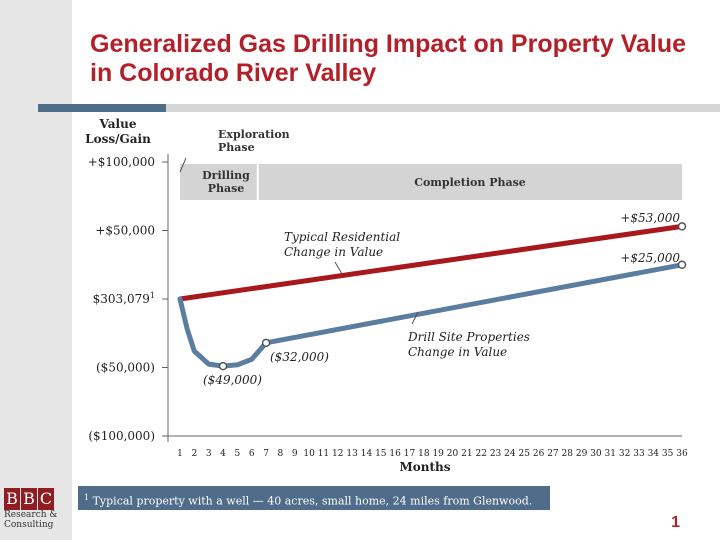 This screenshot has height=540, width=720. What do you see at coordinates (252, 454) in the screenshot?
I see `x-tick-label: 6` at bounding box center [252, 454].